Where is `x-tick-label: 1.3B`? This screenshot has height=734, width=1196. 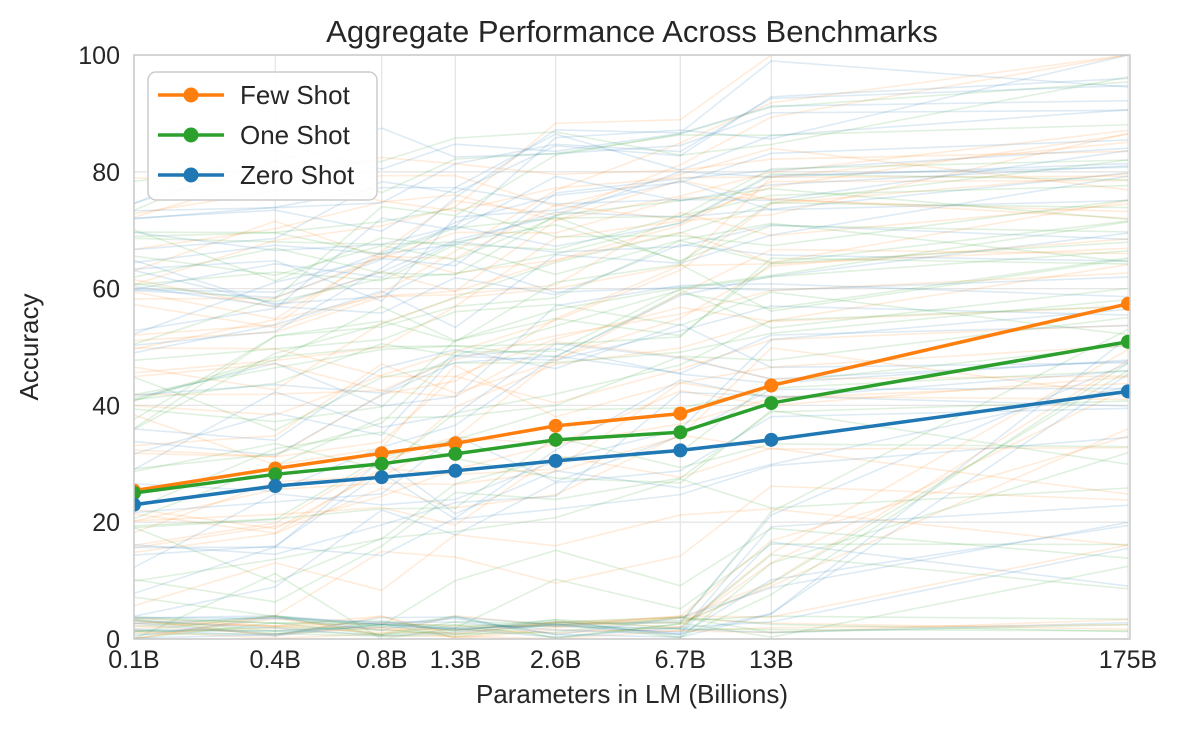 x-tick-label: 1.3B is located at coordinates (455, 660).